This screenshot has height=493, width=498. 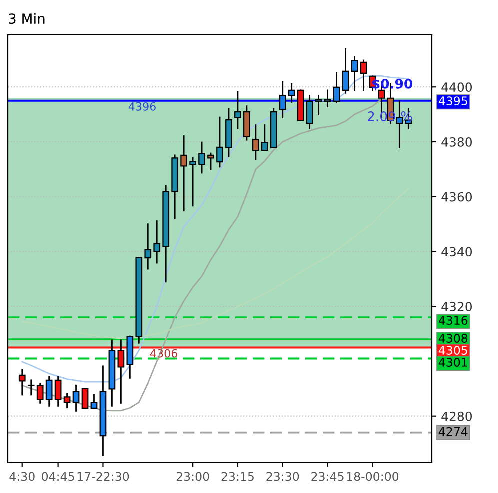 I want to click on ref-line-label: 4305, so click(x=453, y=350).